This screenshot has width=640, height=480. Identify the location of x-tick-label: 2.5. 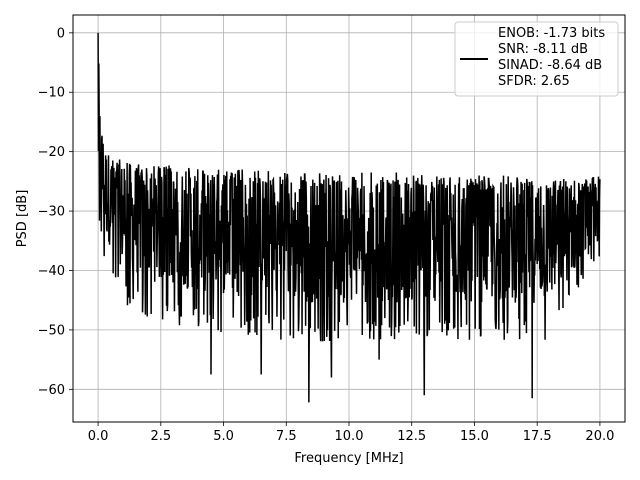
(160, 436).